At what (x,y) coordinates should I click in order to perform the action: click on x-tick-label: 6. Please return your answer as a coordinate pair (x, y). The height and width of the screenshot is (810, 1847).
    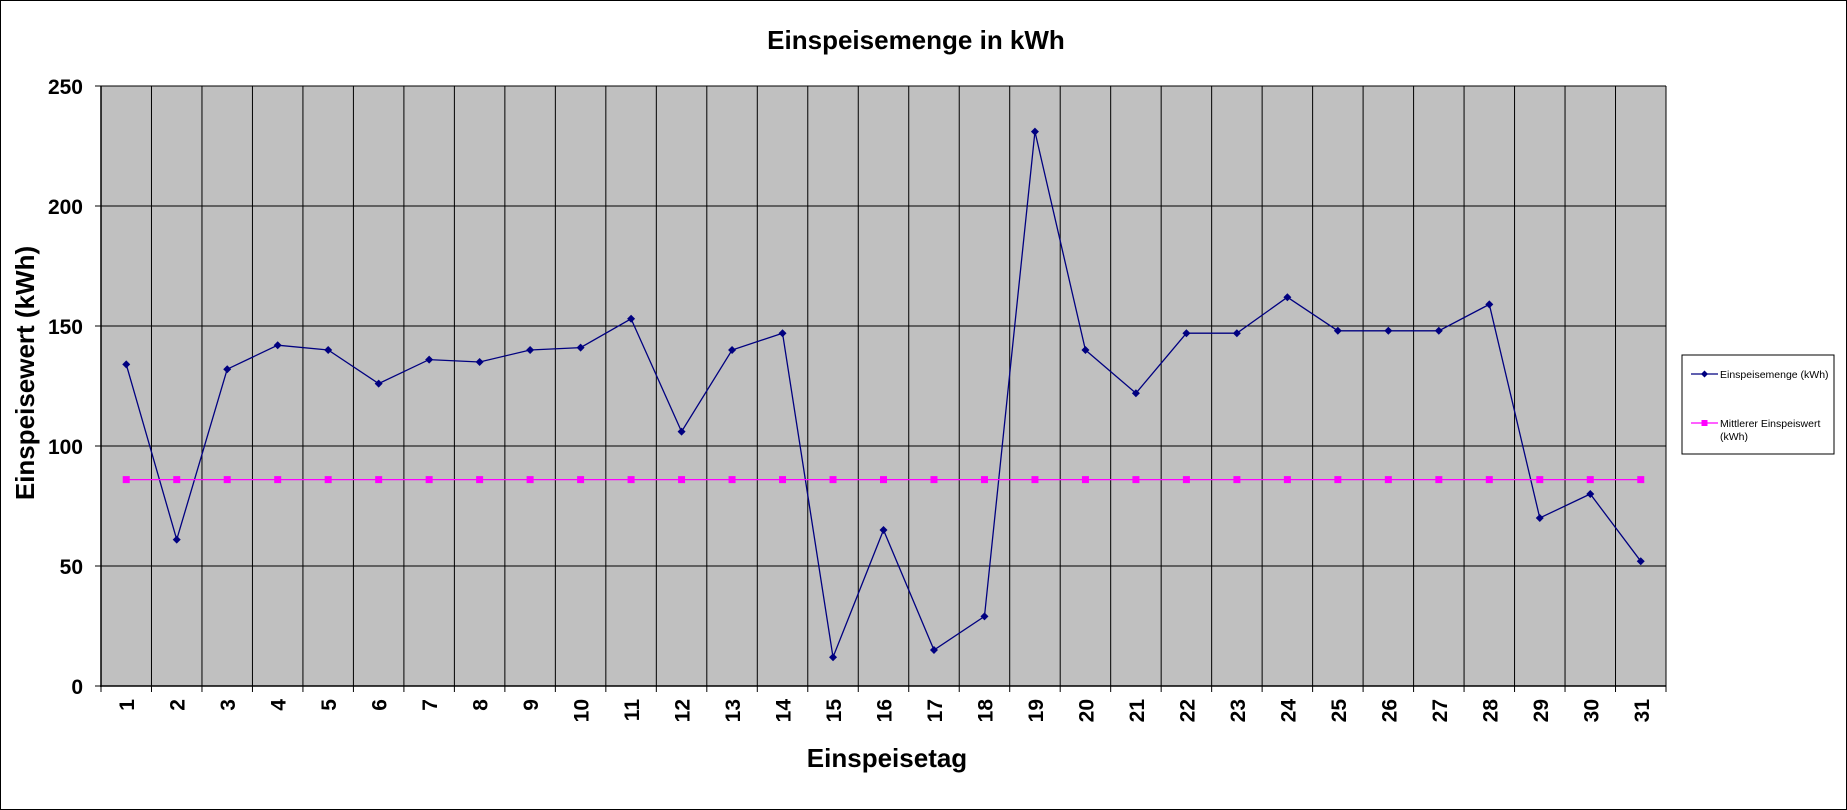
    Looking at the image, I should click on (380, 705).